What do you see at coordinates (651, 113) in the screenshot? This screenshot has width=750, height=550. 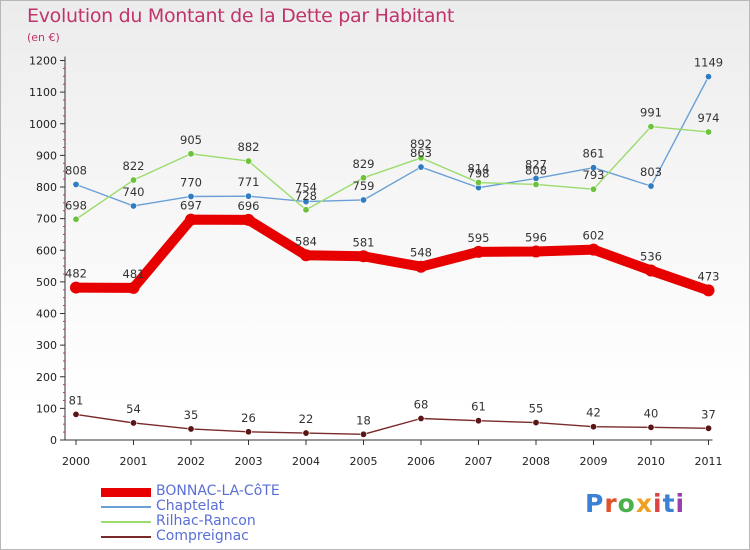 I see `data-label: 991` at bounding box center [651, 113].